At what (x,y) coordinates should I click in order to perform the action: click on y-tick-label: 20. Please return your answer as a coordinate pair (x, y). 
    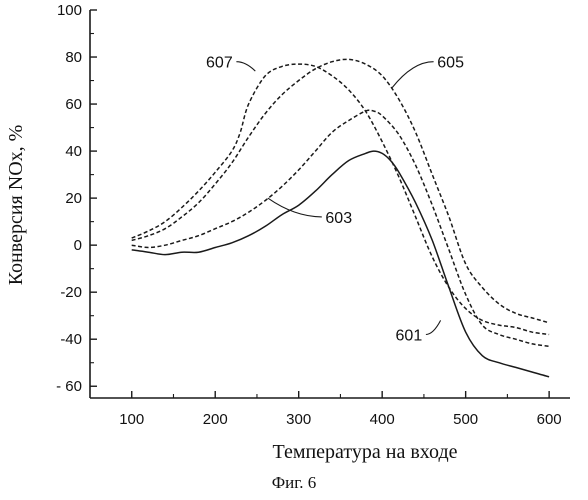
    Looking at the image, I should click on (73, 198).